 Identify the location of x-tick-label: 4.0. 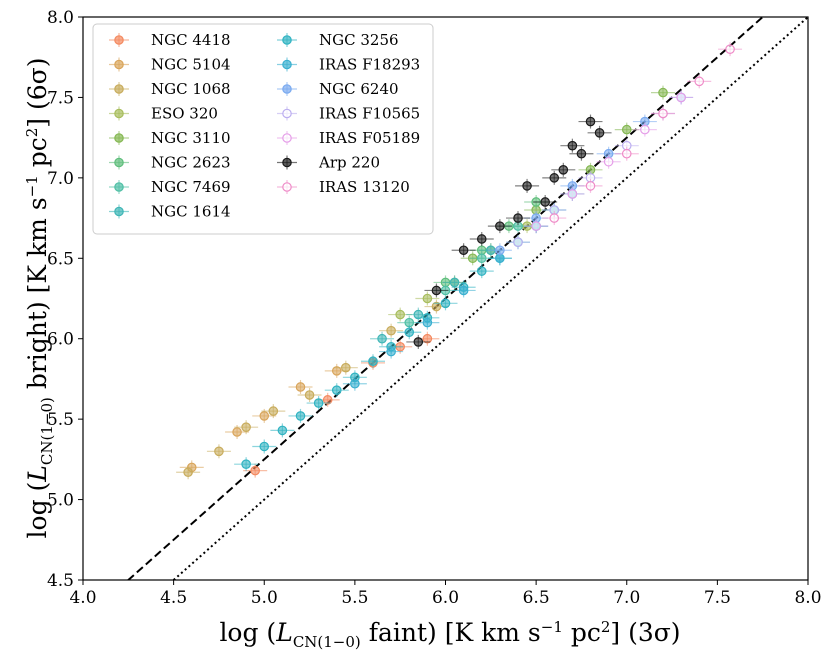
(82, 598).